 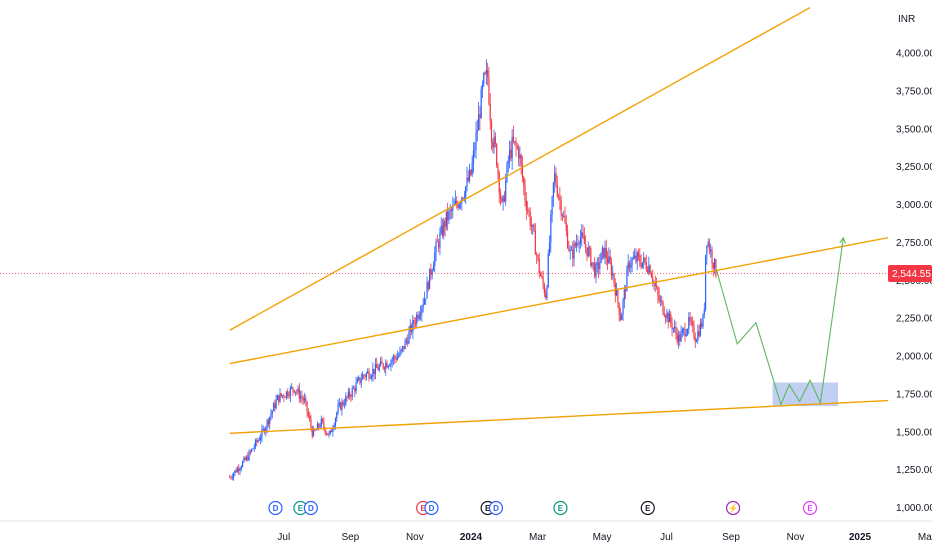 I want to click on projection-path, so click(x=779, y=322).